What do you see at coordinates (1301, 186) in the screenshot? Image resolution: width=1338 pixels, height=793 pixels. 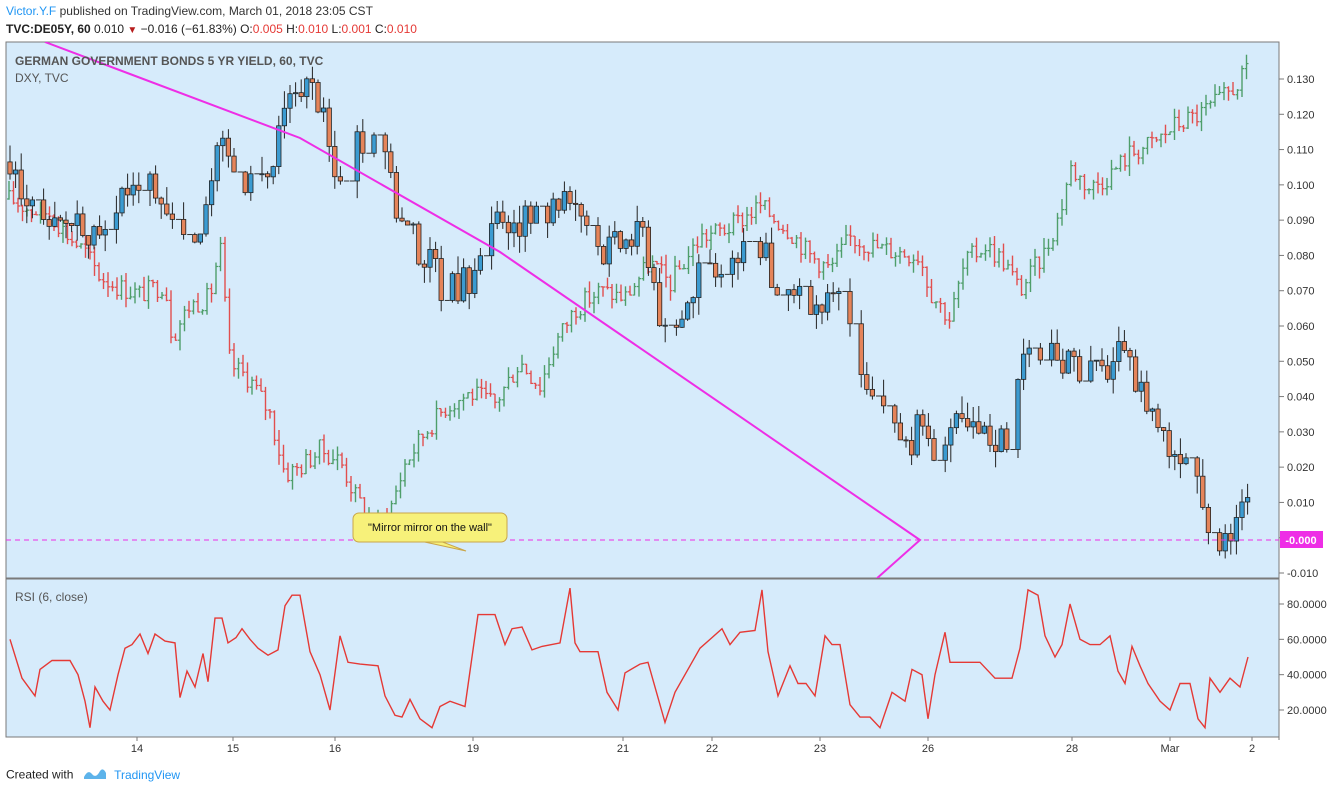 I see `price-tick-label: 0.100` at bounding box center [1301, 186].